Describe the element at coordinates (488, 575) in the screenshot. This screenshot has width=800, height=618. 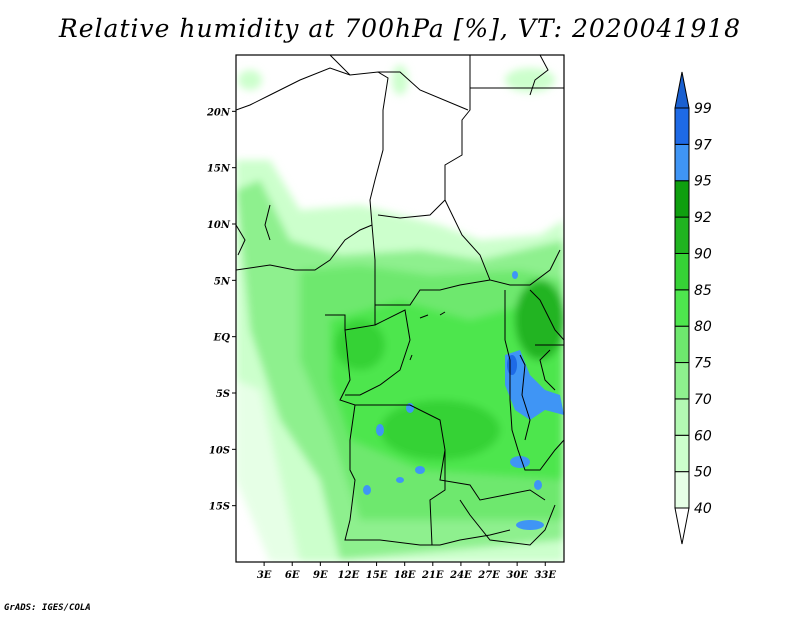
I see `lon-tick-label: 27E` at that location.